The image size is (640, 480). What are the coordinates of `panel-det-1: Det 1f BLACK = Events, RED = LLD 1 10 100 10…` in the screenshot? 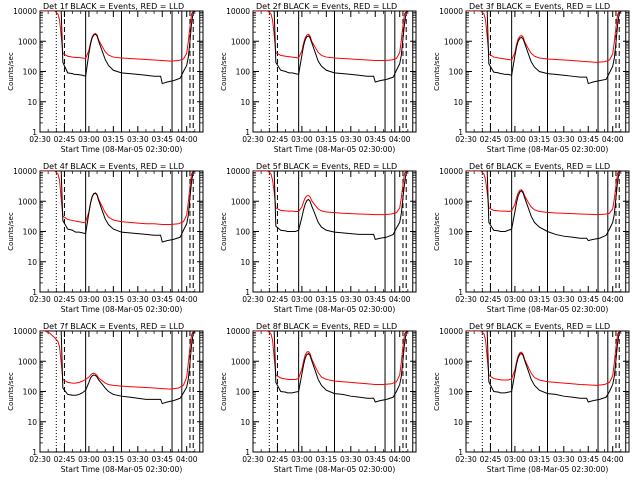 It's located at (105, 78).